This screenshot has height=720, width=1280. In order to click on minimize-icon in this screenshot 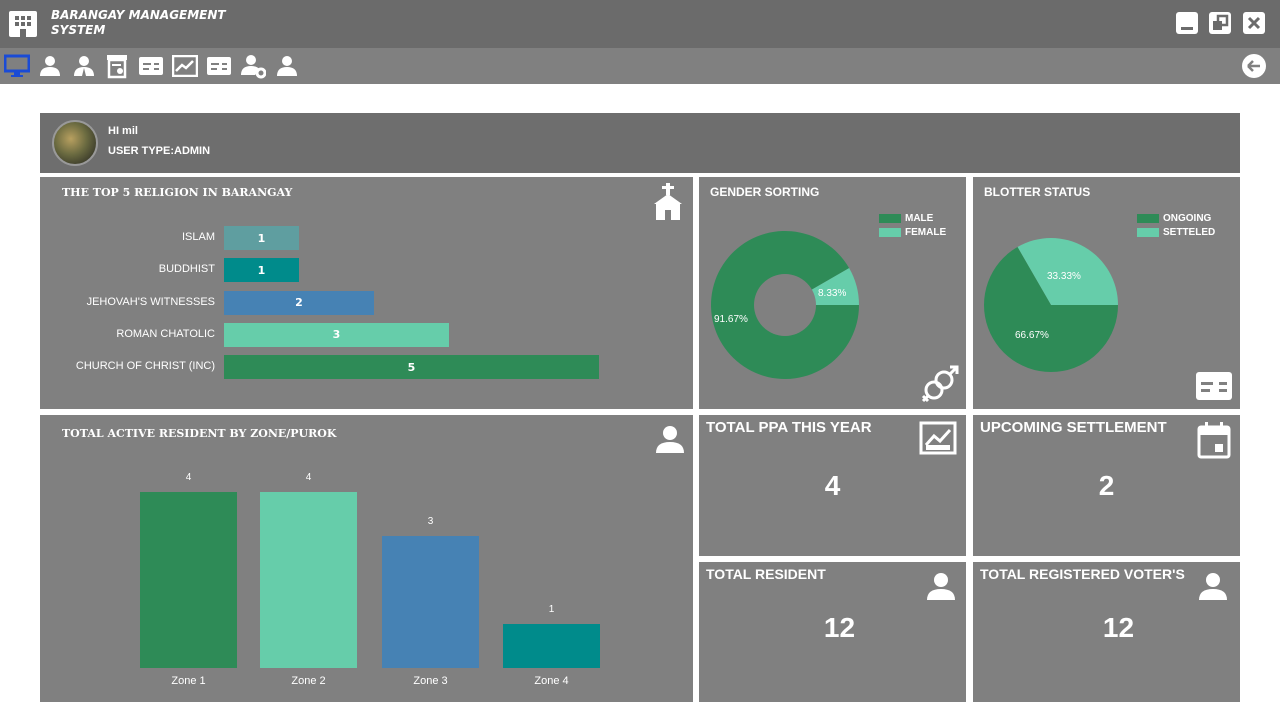, I will do `click(1187, 28)`.